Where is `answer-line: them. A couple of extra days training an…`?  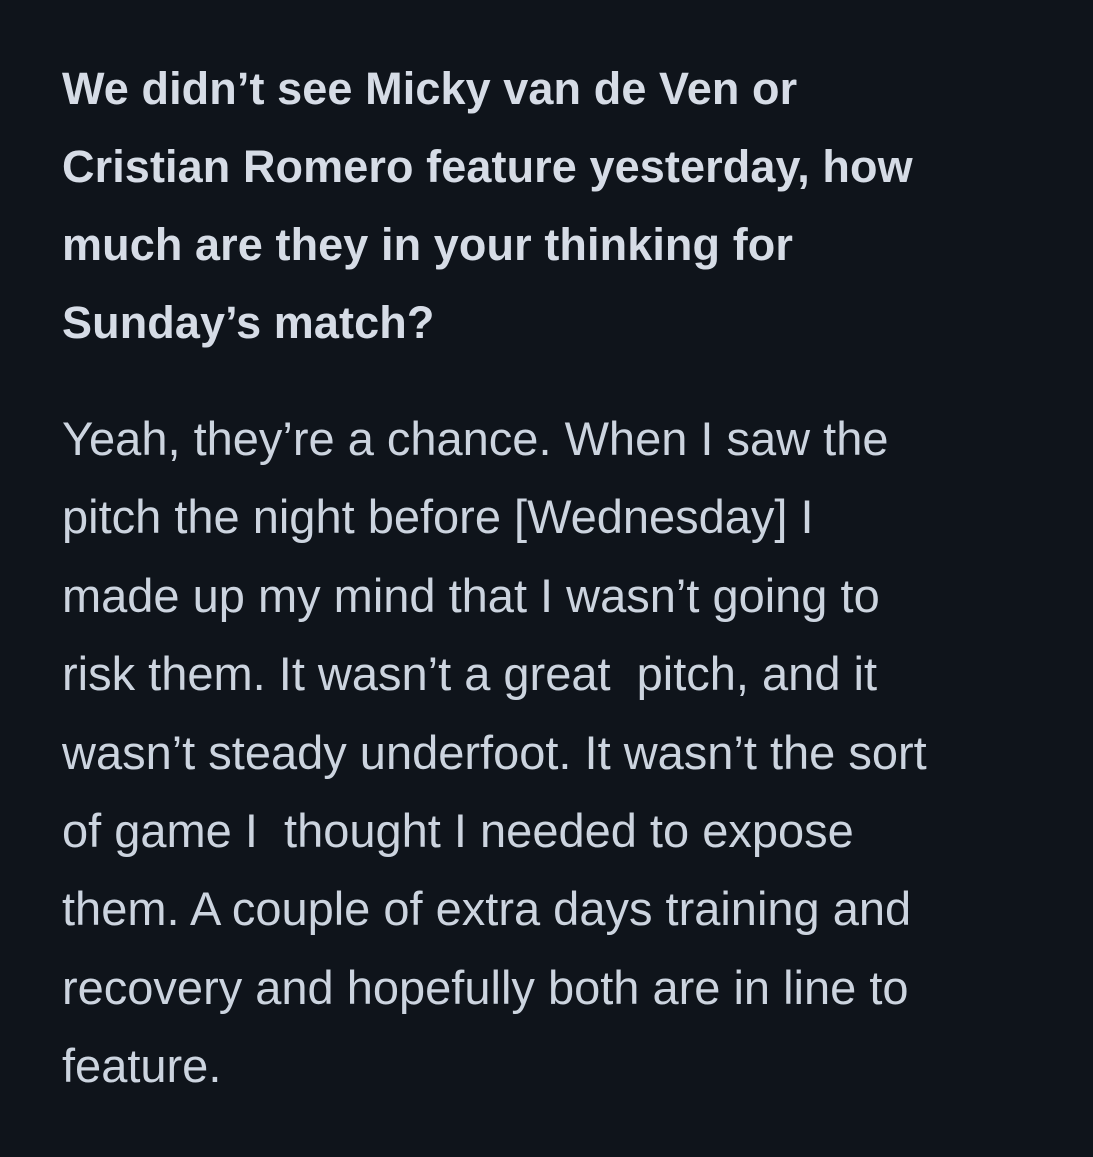 answer-line: them. A couple of extra days training an… is located at coordinates (487, 909).